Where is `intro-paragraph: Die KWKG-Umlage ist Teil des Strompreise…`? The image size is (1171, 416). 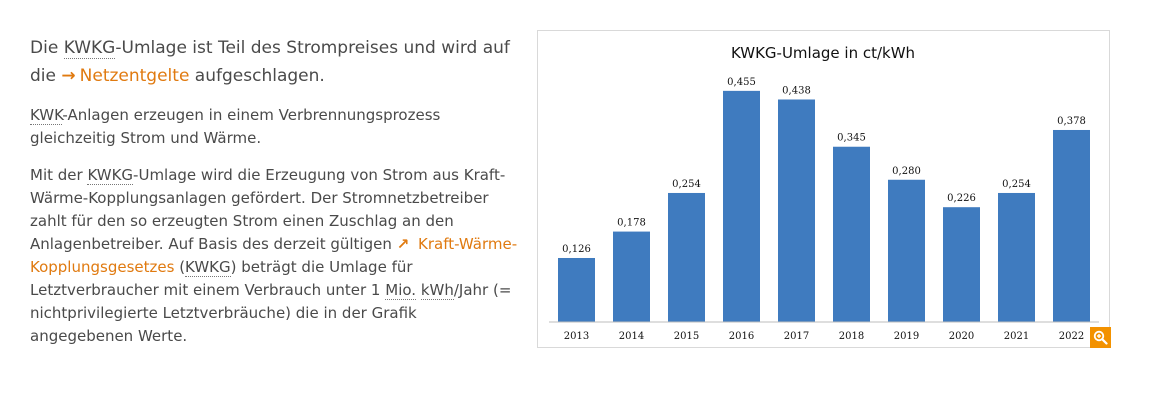 intro-paragraph: Die KWKG-Umlage ist Teil des Strompreise… is located at coordinates (275, 62).